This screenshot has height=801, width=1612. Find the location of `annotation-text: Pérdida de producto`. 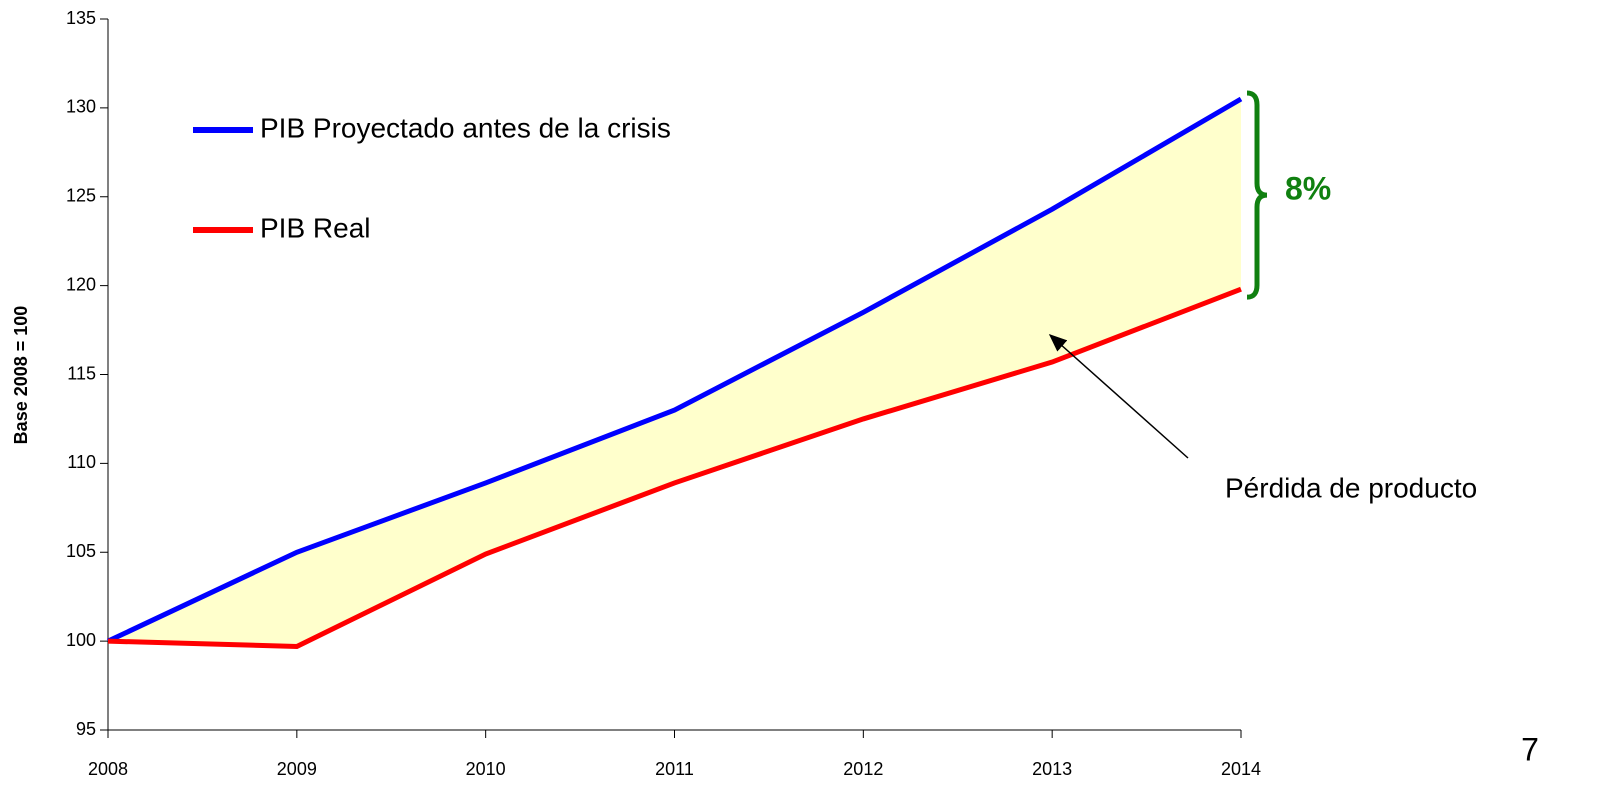

annotation-text: Pérdida de producto is located at coordinates (1351, 487).